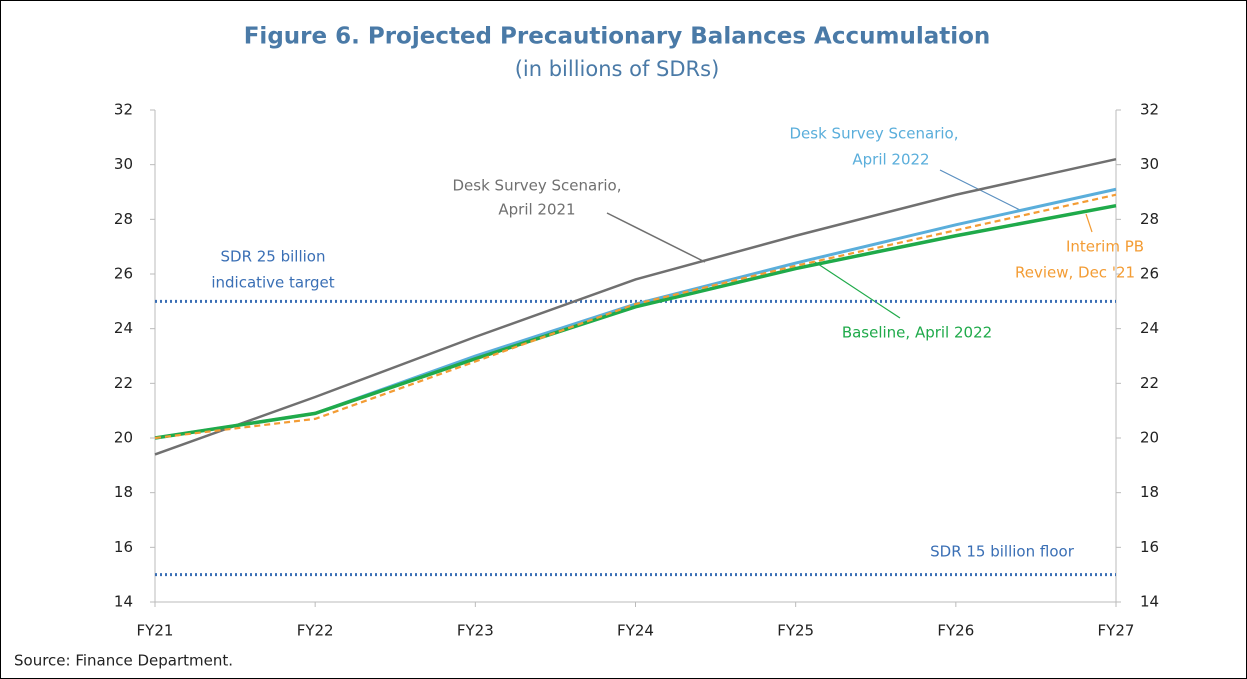 This screenshot has width=1247, height=679. What do you see at coordinates (890, 160) in the screenshot?
I see `series-label: April 2022` at bounding box center [890, 160].